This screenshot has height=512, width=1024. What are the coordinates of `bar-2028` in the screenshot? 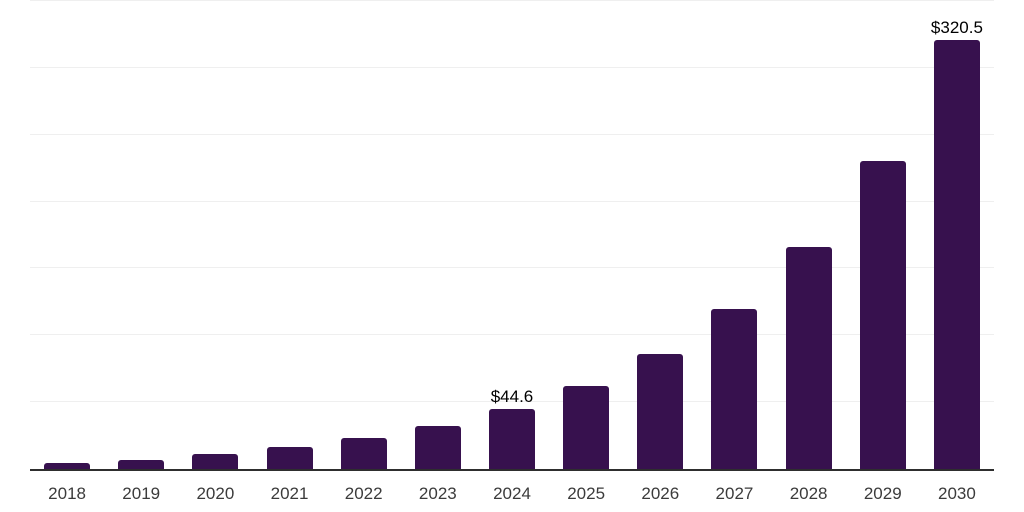 It's located at (808, 358).